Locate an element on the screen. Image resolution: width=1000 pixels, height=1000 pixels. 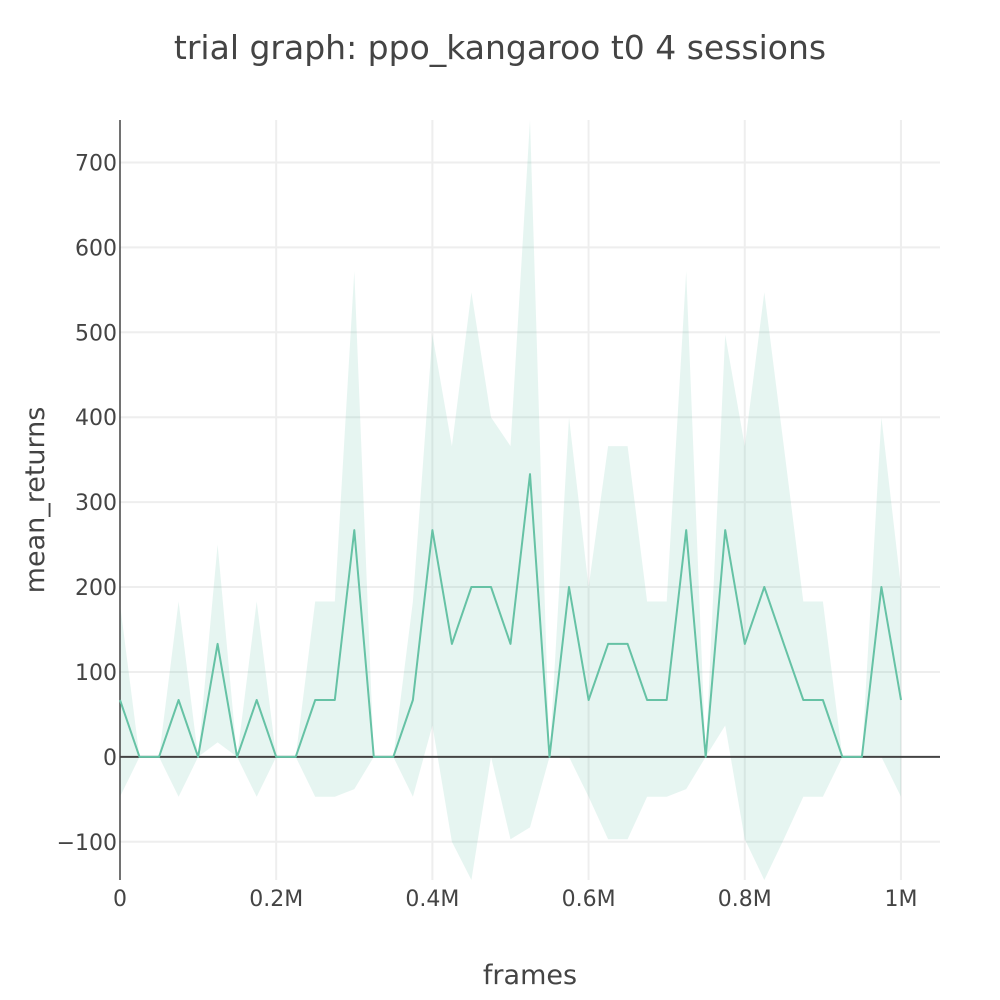
y-tick-label: 200 is located at coordinates (96, 588).